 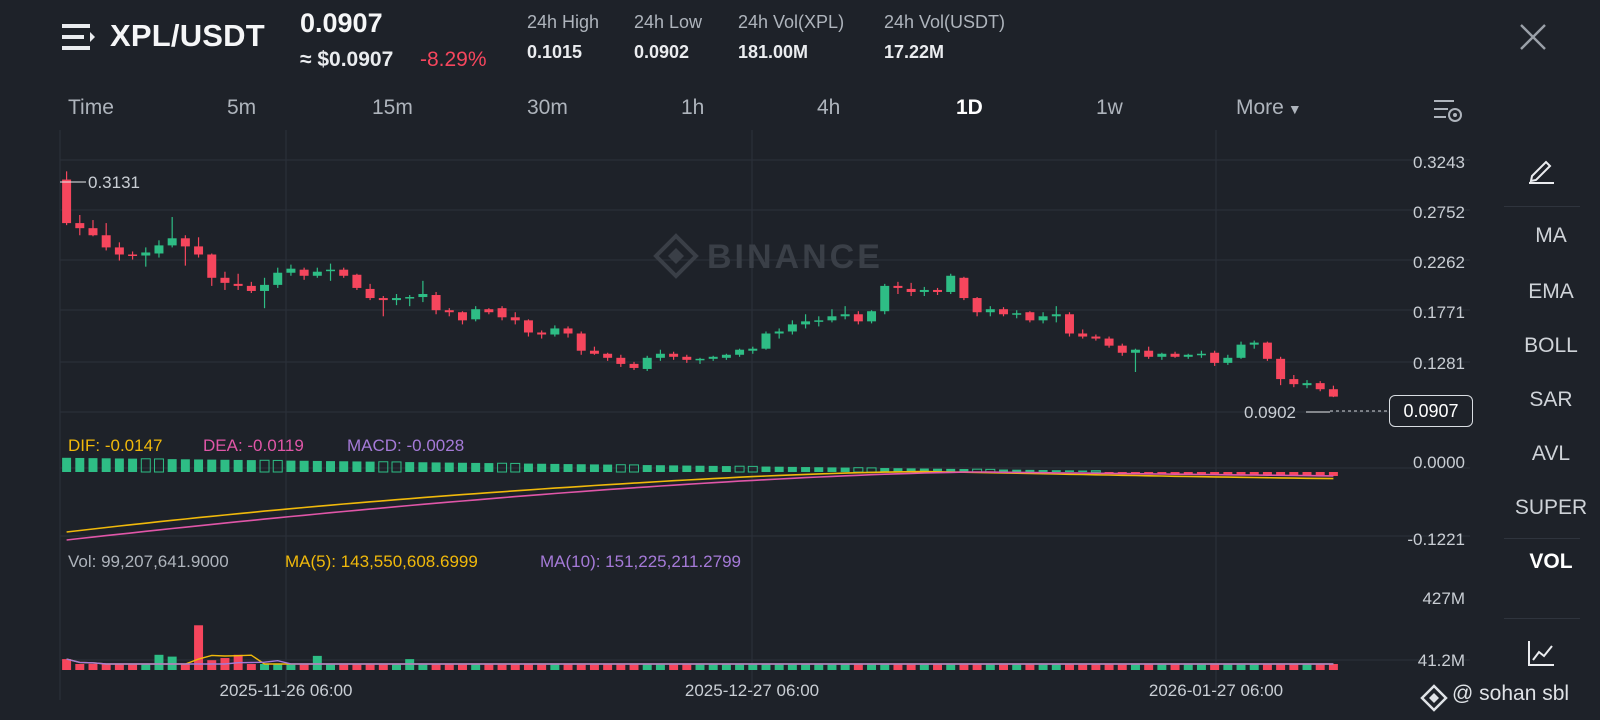 What do you see at coordinates (555, 52) in the screenshot?
I see `stat-value-24h-high: 0.1015` at bounding box center [555, 52].